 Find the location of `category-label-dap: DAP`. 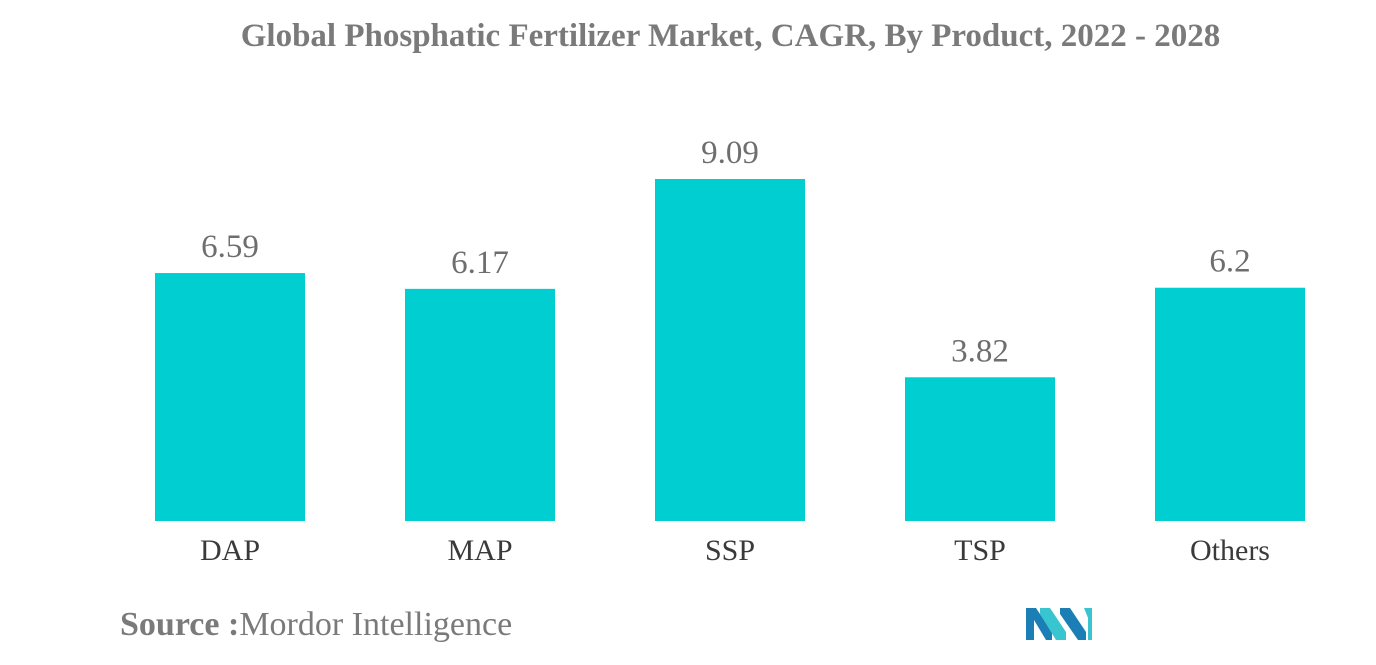

category-label-dap: DAP is located at coordinates (230, 550).